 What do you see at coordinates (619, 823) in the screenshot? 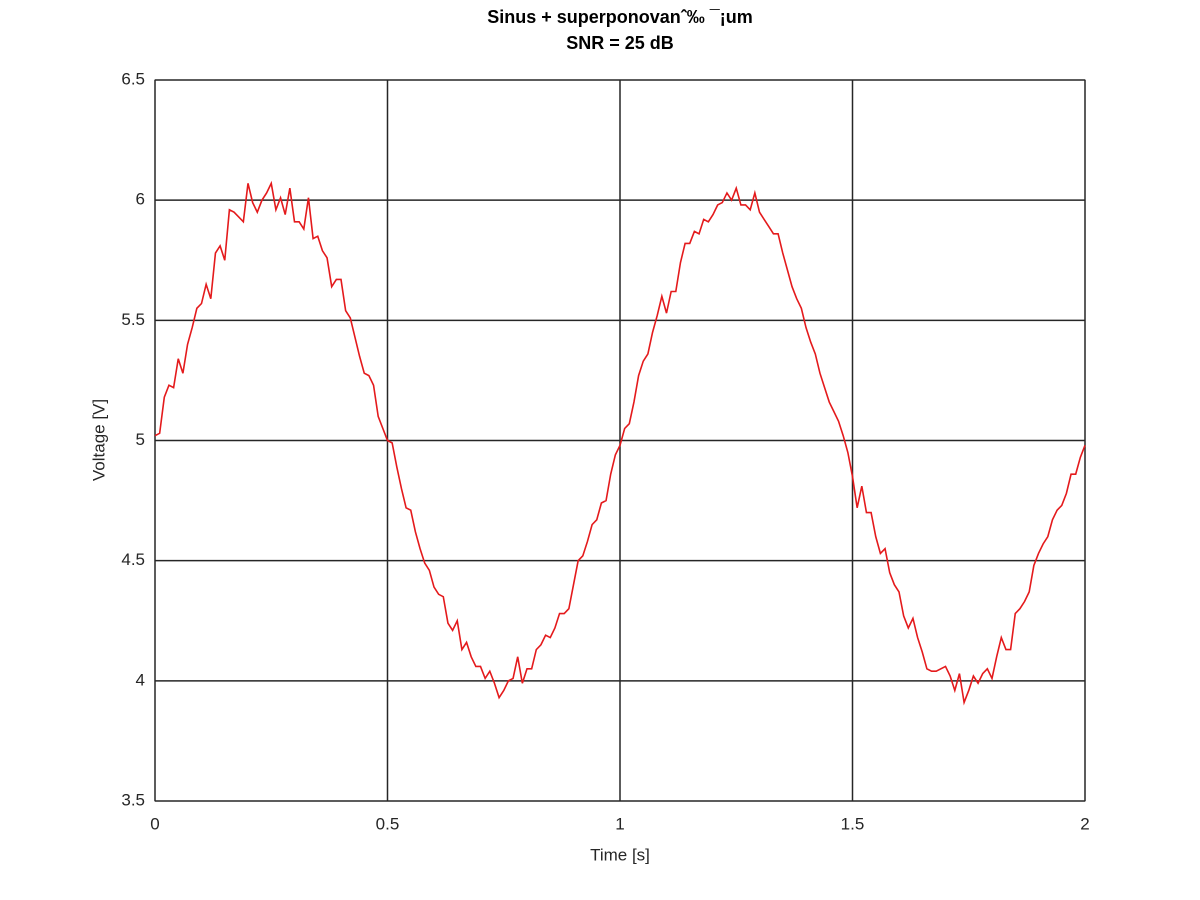
I see `x-tick-label: 1` at bounding box center [619, 823].